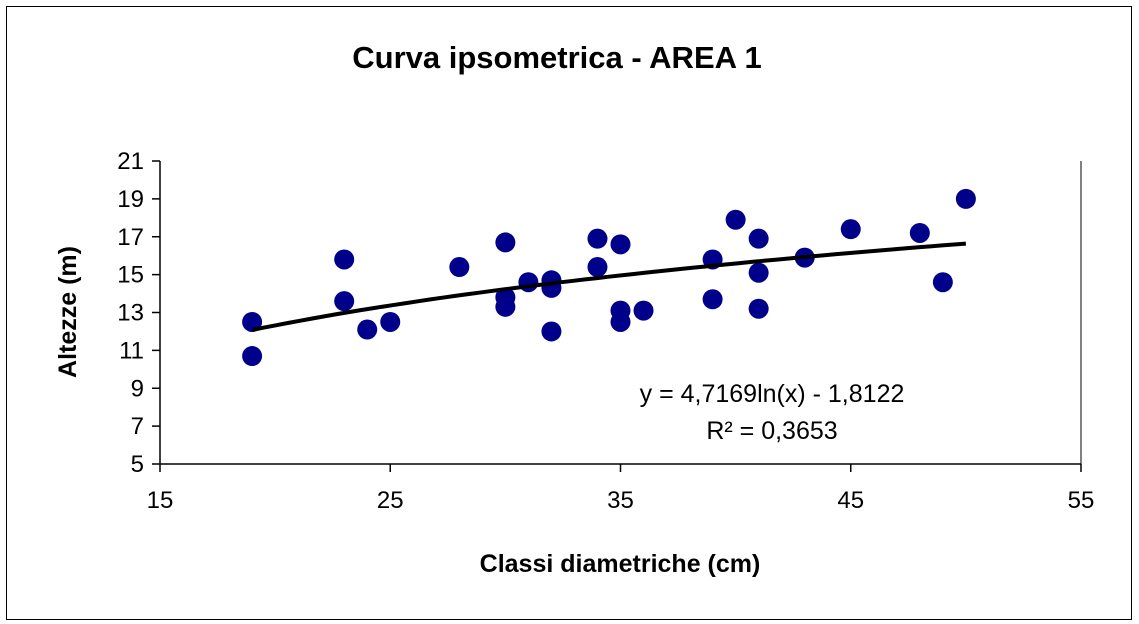 The image size is (1139, 624). I want to click on x-tick-label: 45, so click(850, 500).